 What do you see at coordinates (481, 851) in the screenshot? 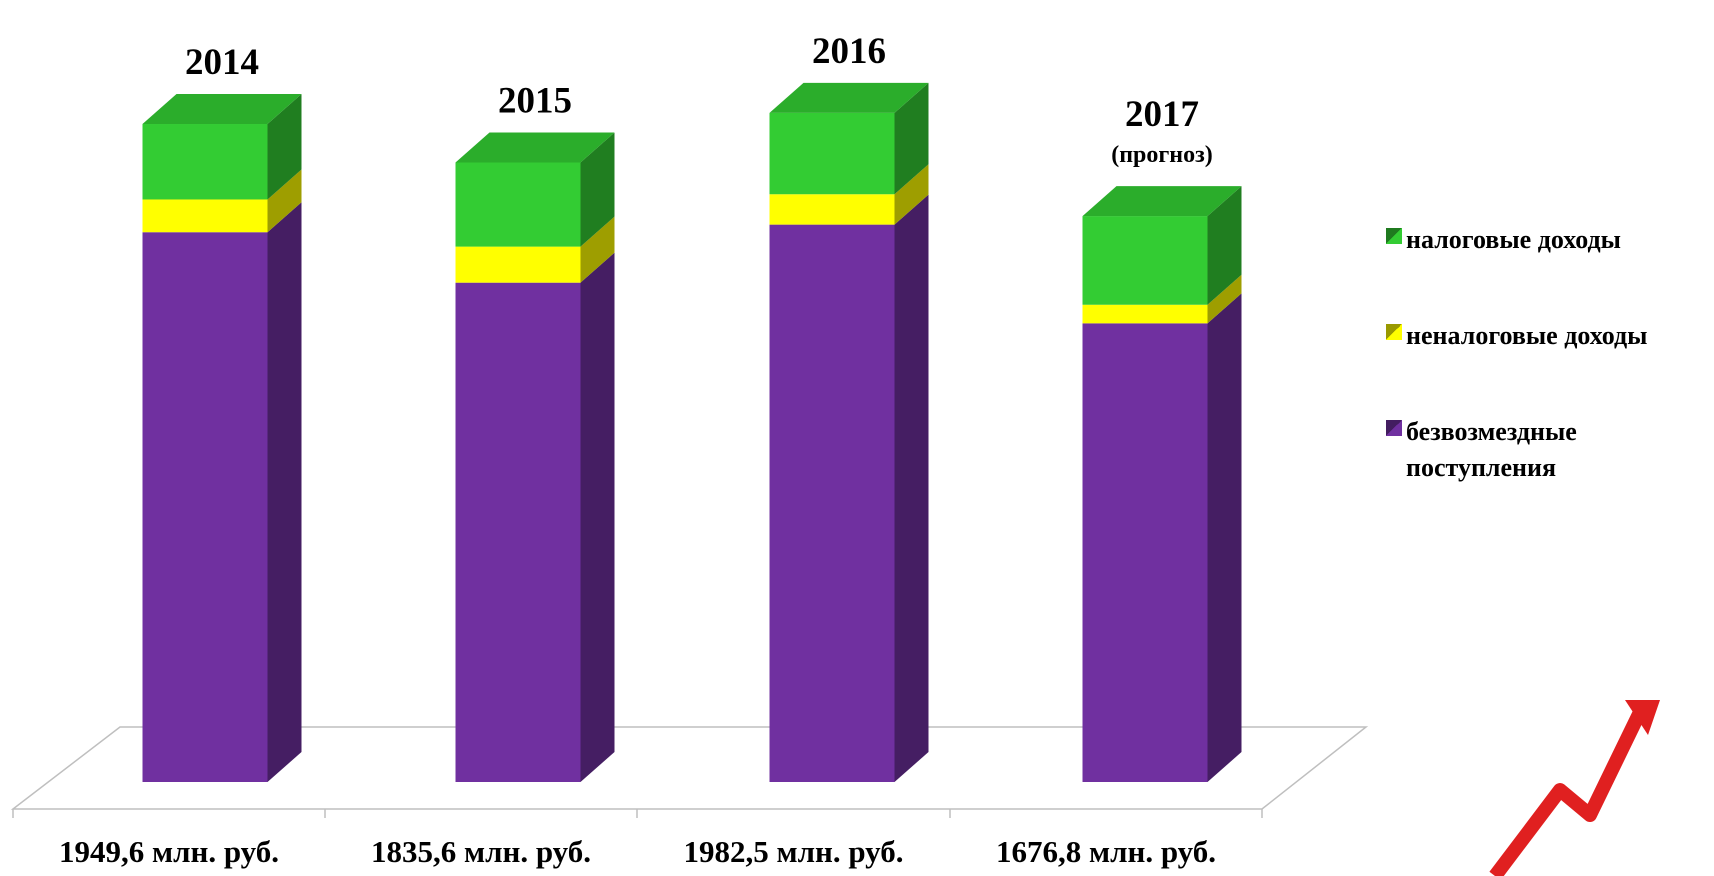
I see `total-label: 1835,6 млн. руб.` at bounding box center [481, 851].